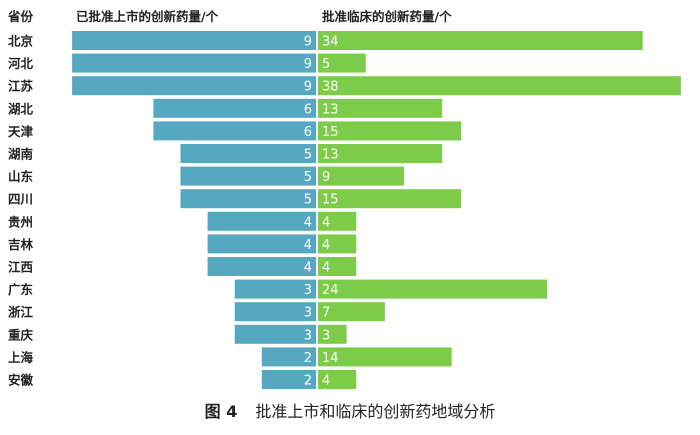 This screenshot has width=700, height=435. Describe the element at coordinates (20, 221) in the screenshot. I see `category-label: 贵州` at that location.